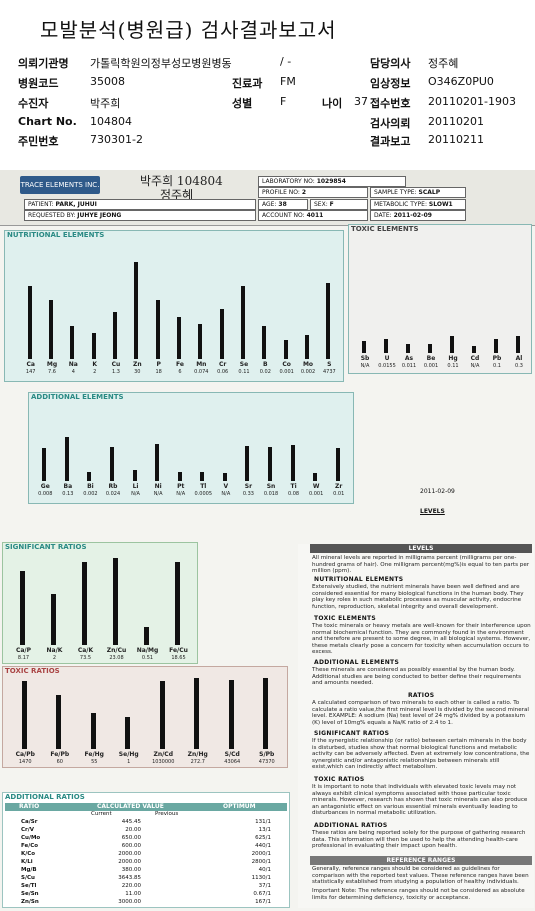 The width and height of the screenshot is (535, 911). I want to click on ratio-optimum: 131/1, so click(263, 822).